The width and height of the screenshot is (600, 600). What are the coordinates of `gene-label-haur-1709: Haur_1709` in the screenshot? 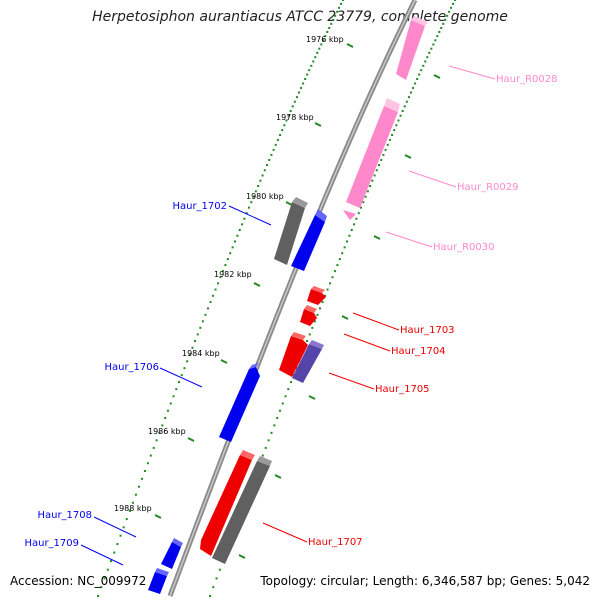 It's located at (51, 543).